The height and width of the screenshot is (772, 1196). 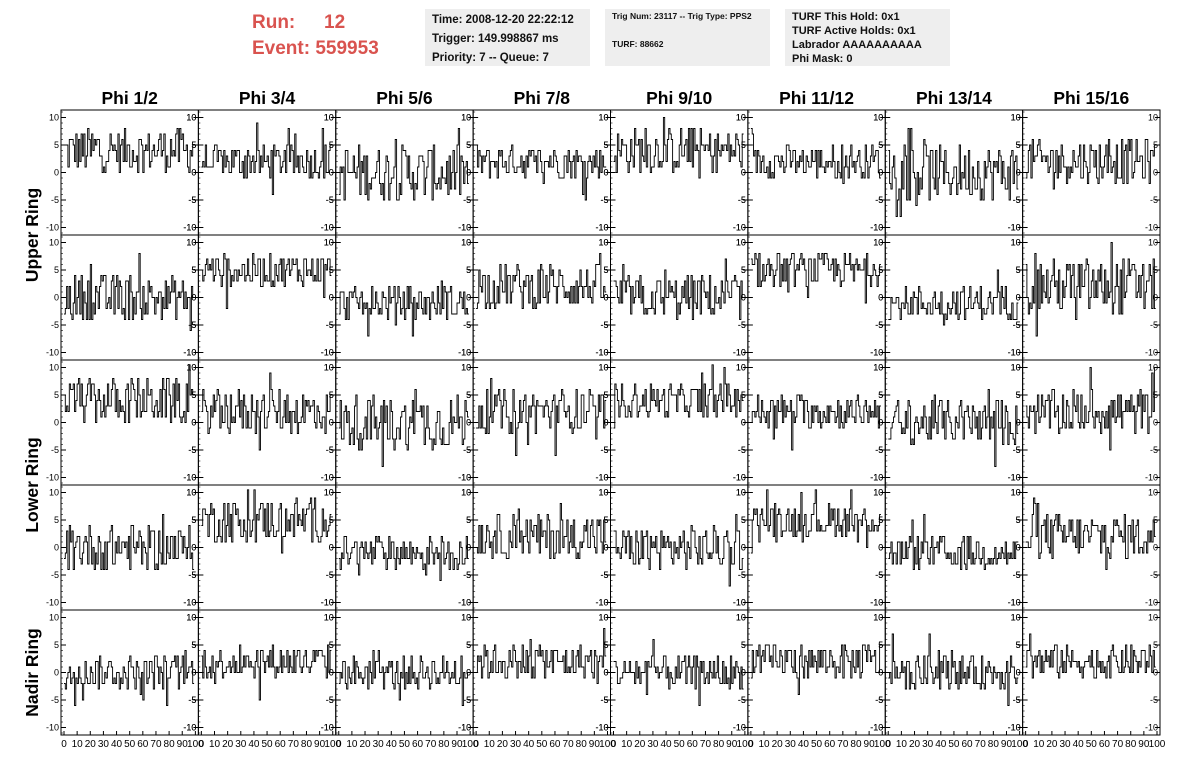 What do you see at coordinates (418, 744) in the screenshot?
I see `x-tick-label: 60` at bounding box center [418, 744].